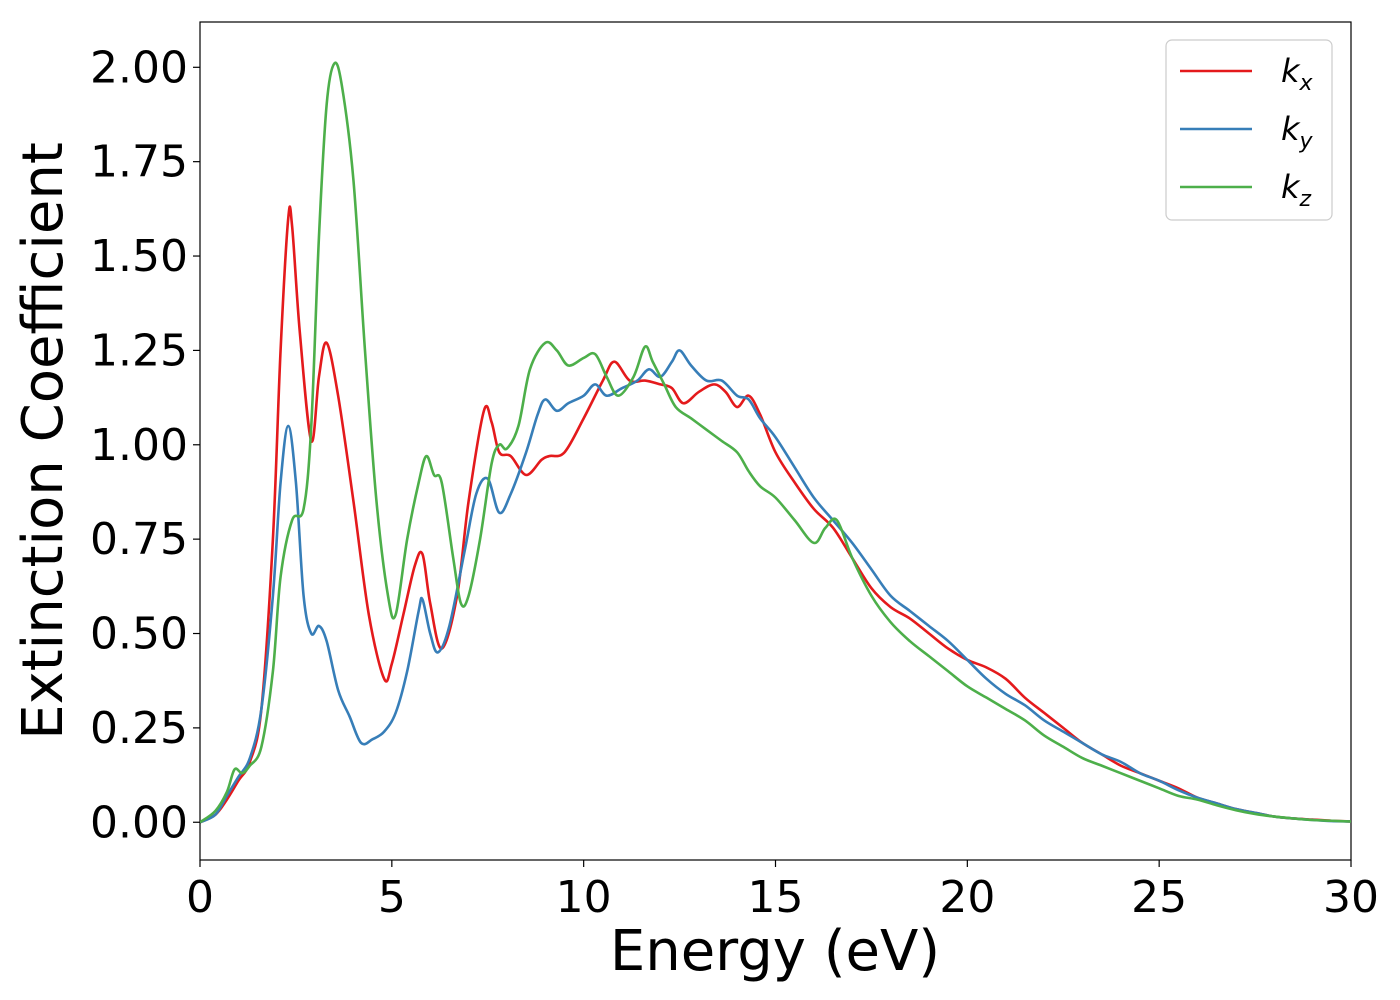 The image size is (1400, 1000). I want to click on x-tick-label: 5, so click(392, 897).